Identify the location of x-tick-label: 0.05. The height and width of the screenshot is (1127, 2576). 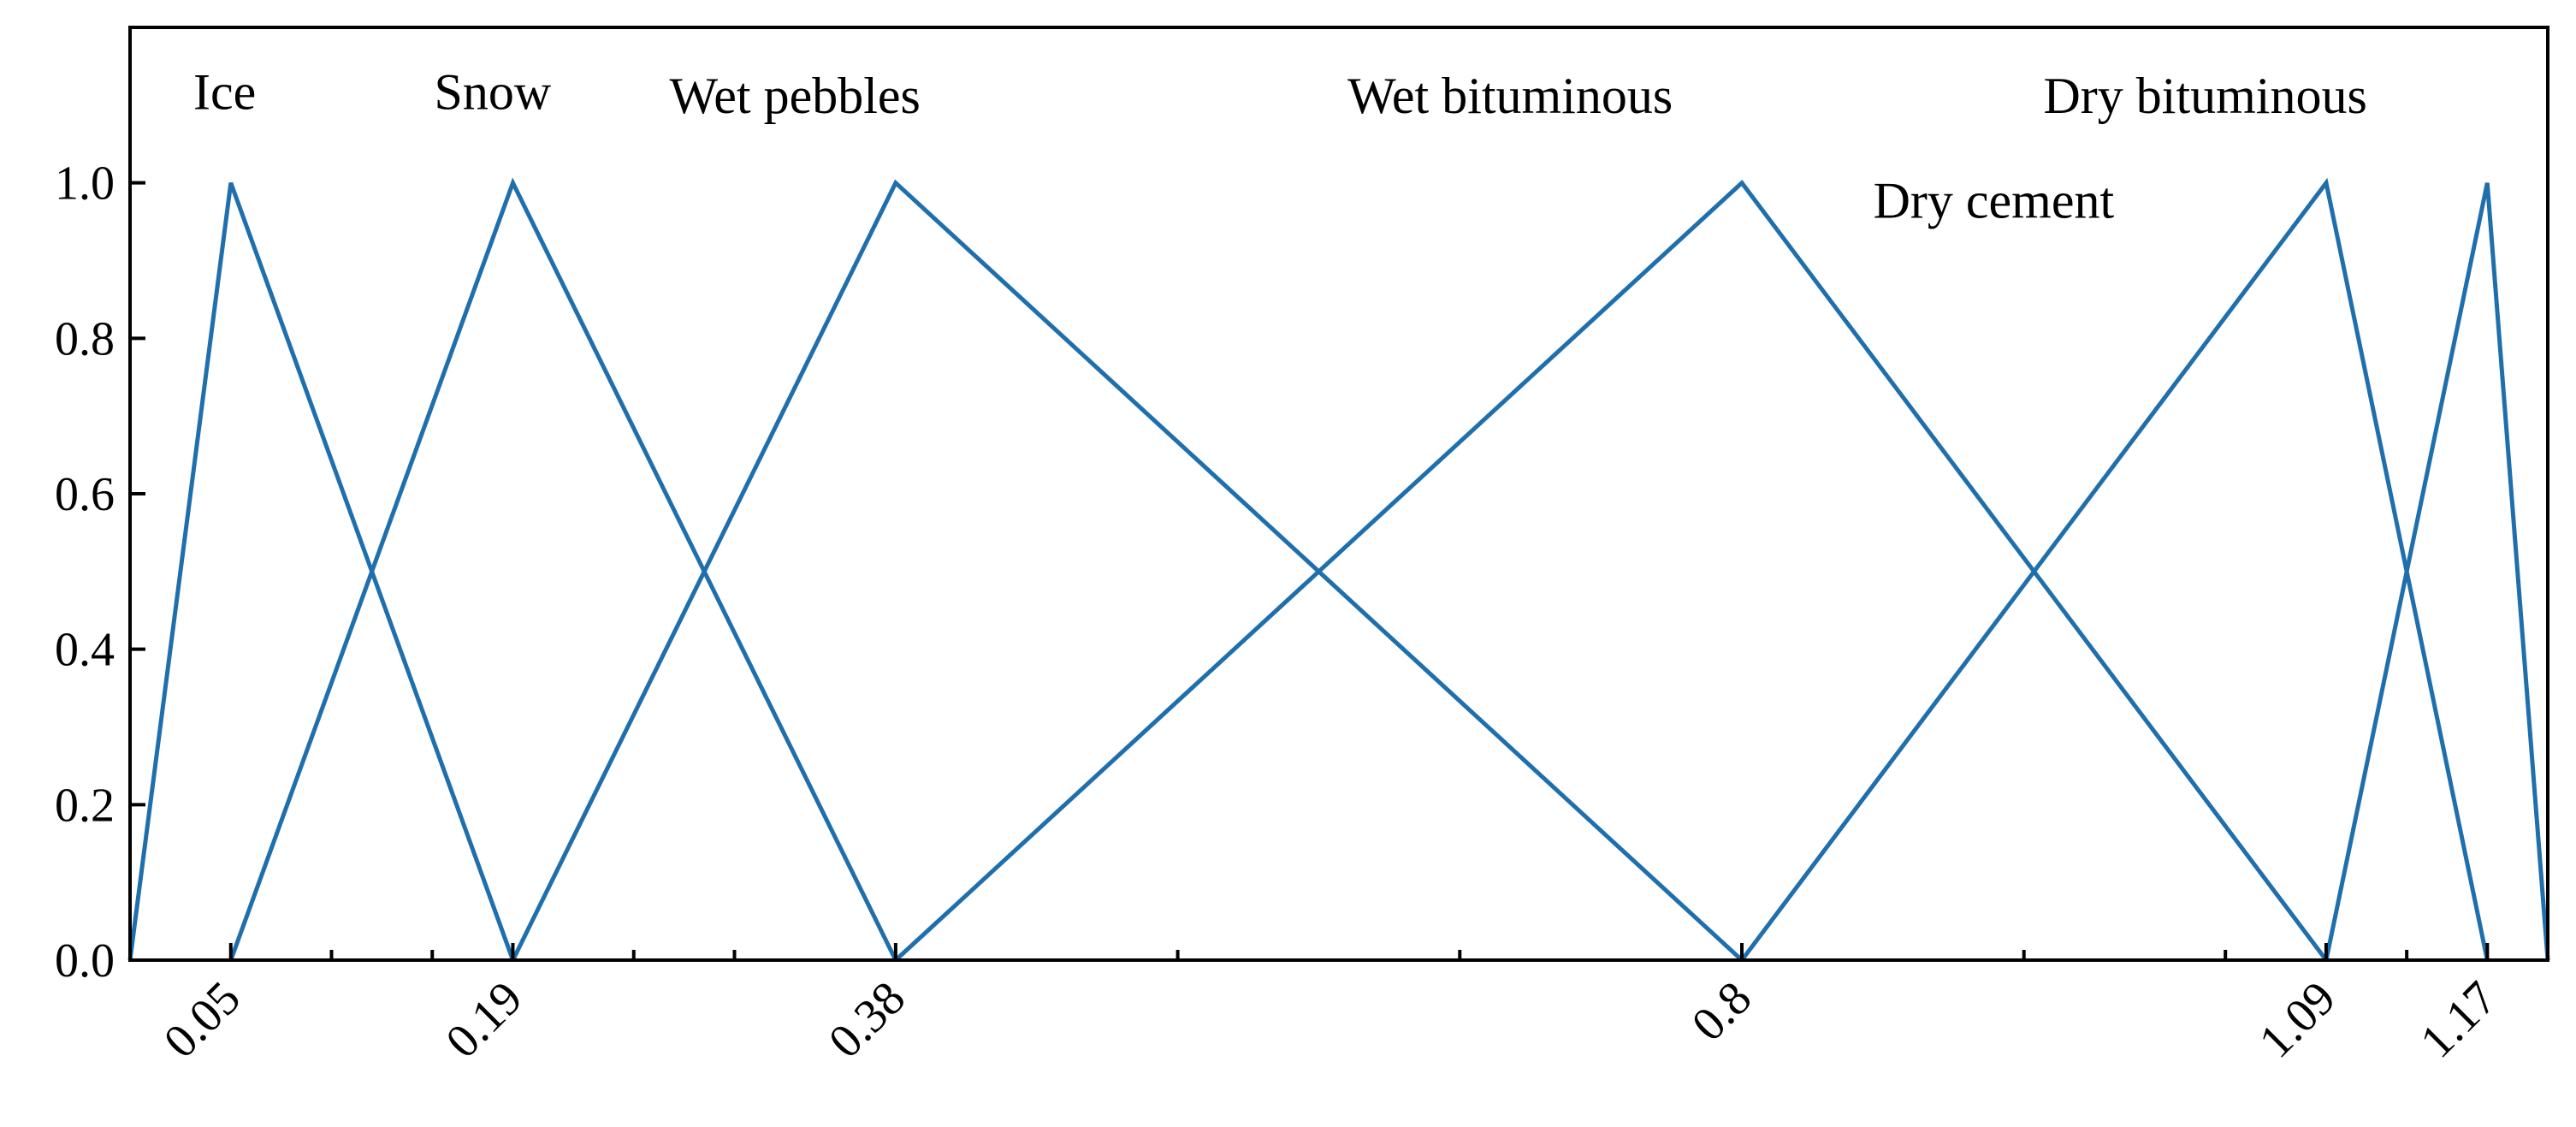
(202, 1019).